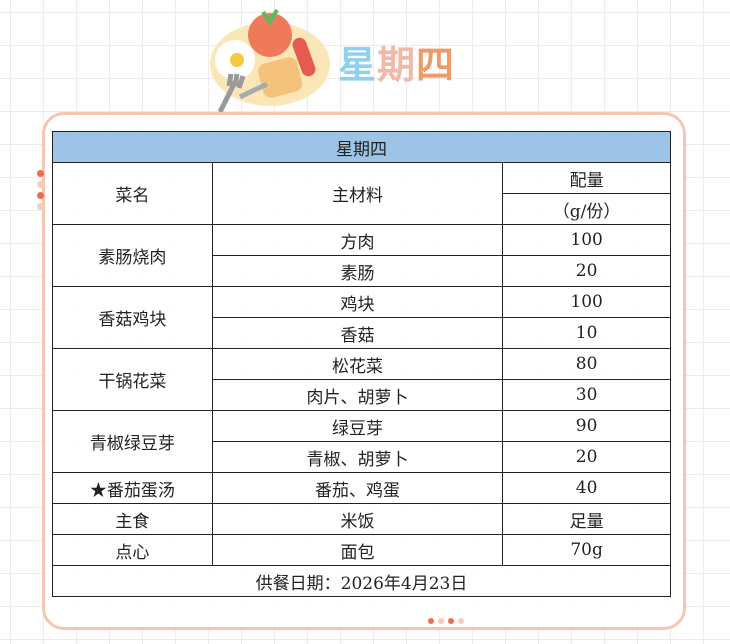 This screenshot has height=644, width=730. Describe the element at coordinates (357, 457) in the screenshot. I see `ingredient-cell: 青椒、胡萝卜` at that location.